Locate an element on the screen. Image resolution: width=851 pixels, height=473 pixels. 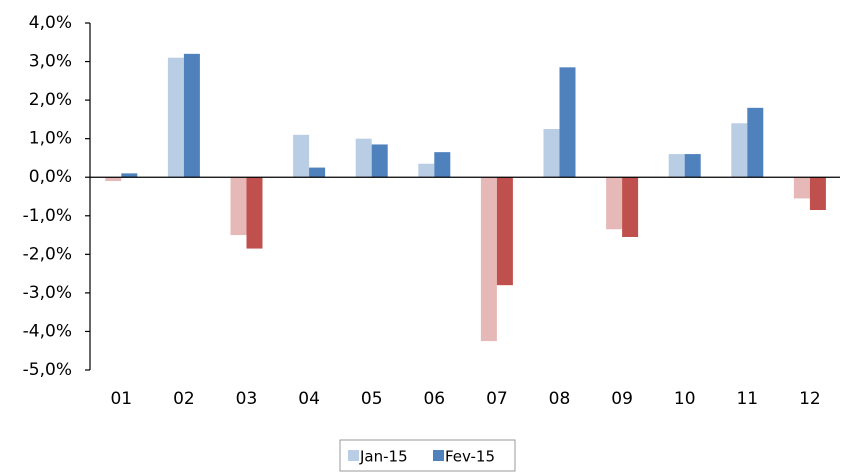
x-tick-label: 09 is located at coordinates (622, 399).